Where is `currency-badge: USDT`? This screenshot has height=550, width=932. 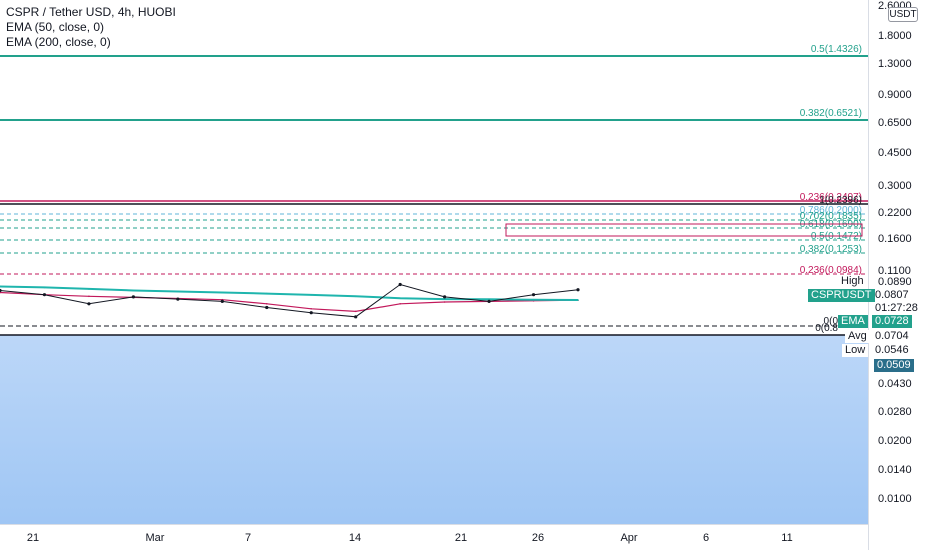
currency-badge: USDT is located at coordinates (903, 14).